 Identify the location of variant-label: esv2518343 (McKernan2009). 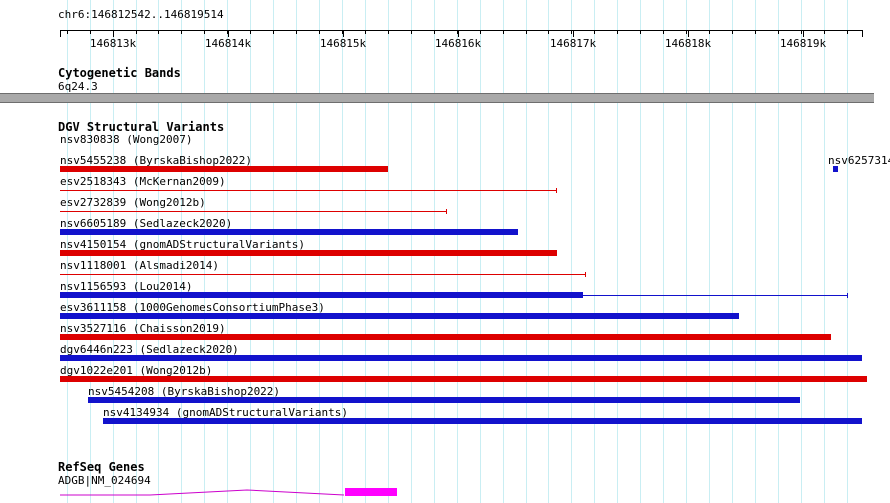
(143, 181).